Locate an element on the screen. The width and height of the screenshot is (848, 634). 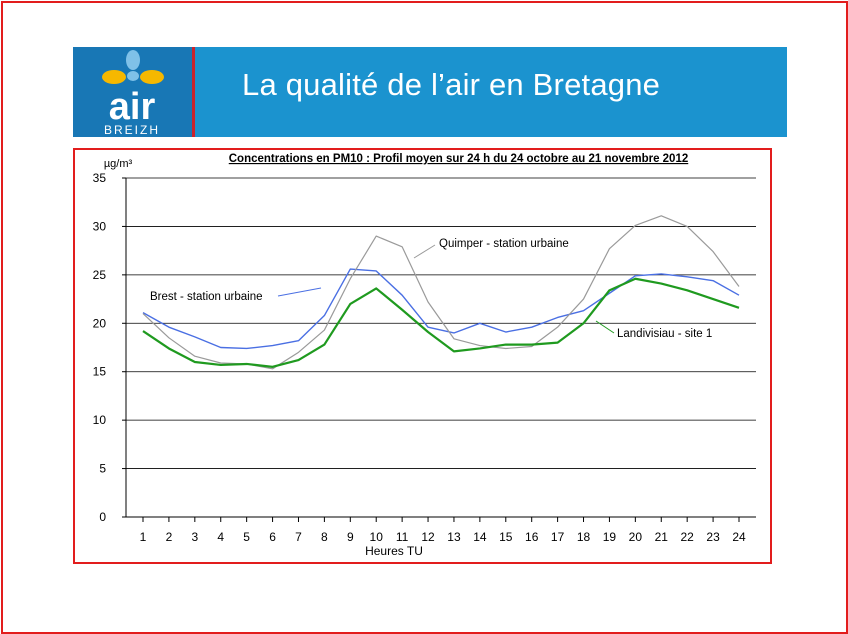
logo-petal-right is located at coordinates (152, 77).